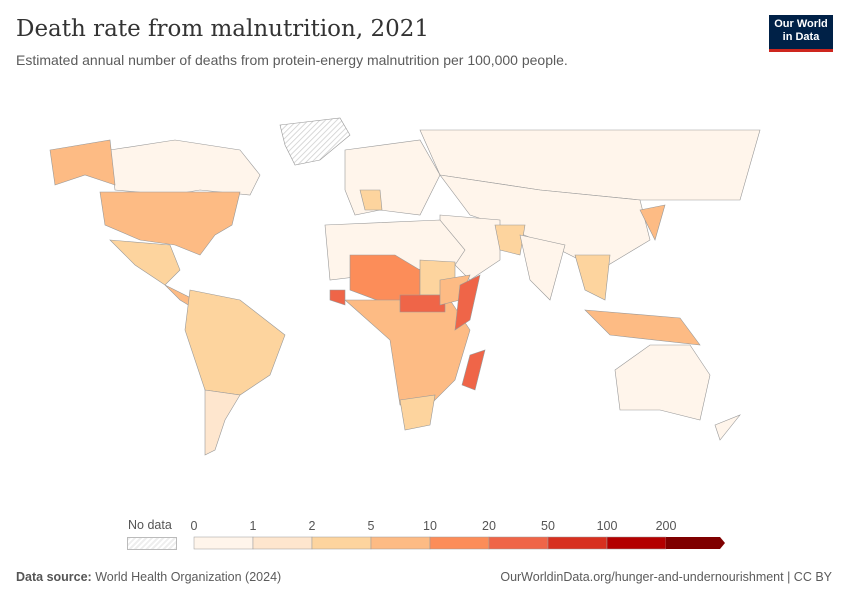  I want to click on region-somalia, so click(467, 302).